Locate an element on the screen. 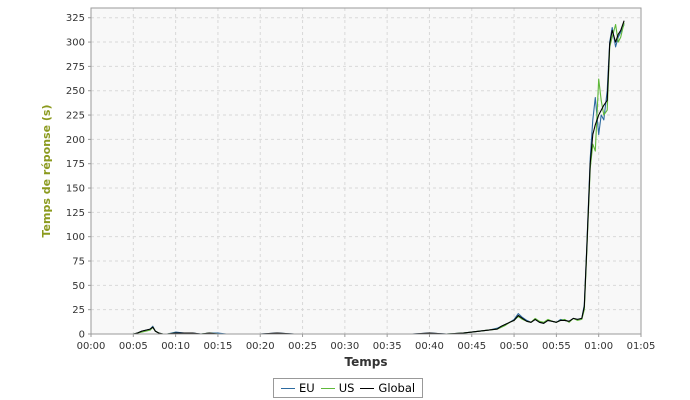  x-axis-title: Temps is located at coordinates (366, 362).